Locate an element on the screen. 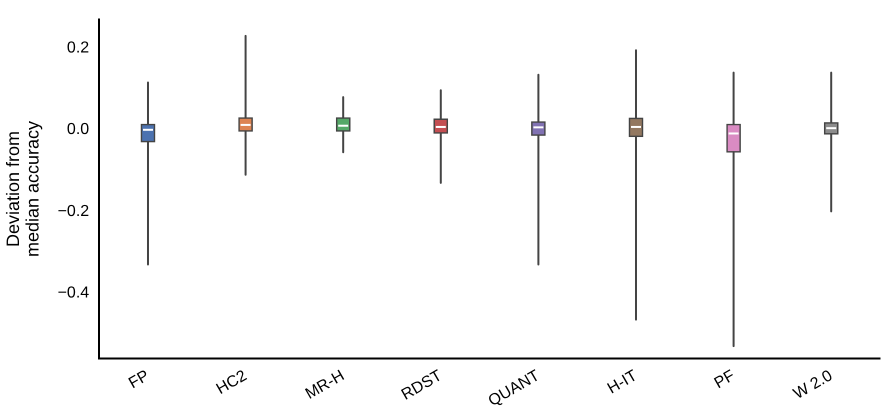 This screenshot has width=890, height=419. y-tick-label: 0.2 is located at coordinates (78, 48).